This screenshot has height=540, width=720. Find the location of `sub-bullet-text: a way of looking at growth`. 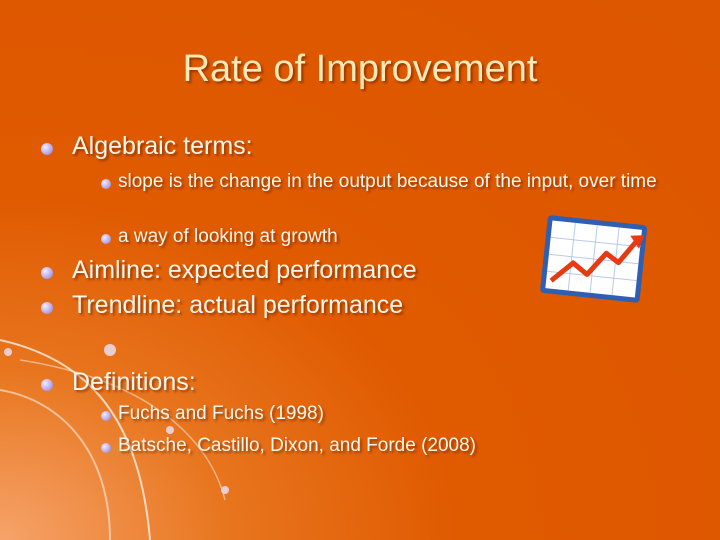

sub-bullet-text: a way of looking at growth is located at coordinates (228, 236).